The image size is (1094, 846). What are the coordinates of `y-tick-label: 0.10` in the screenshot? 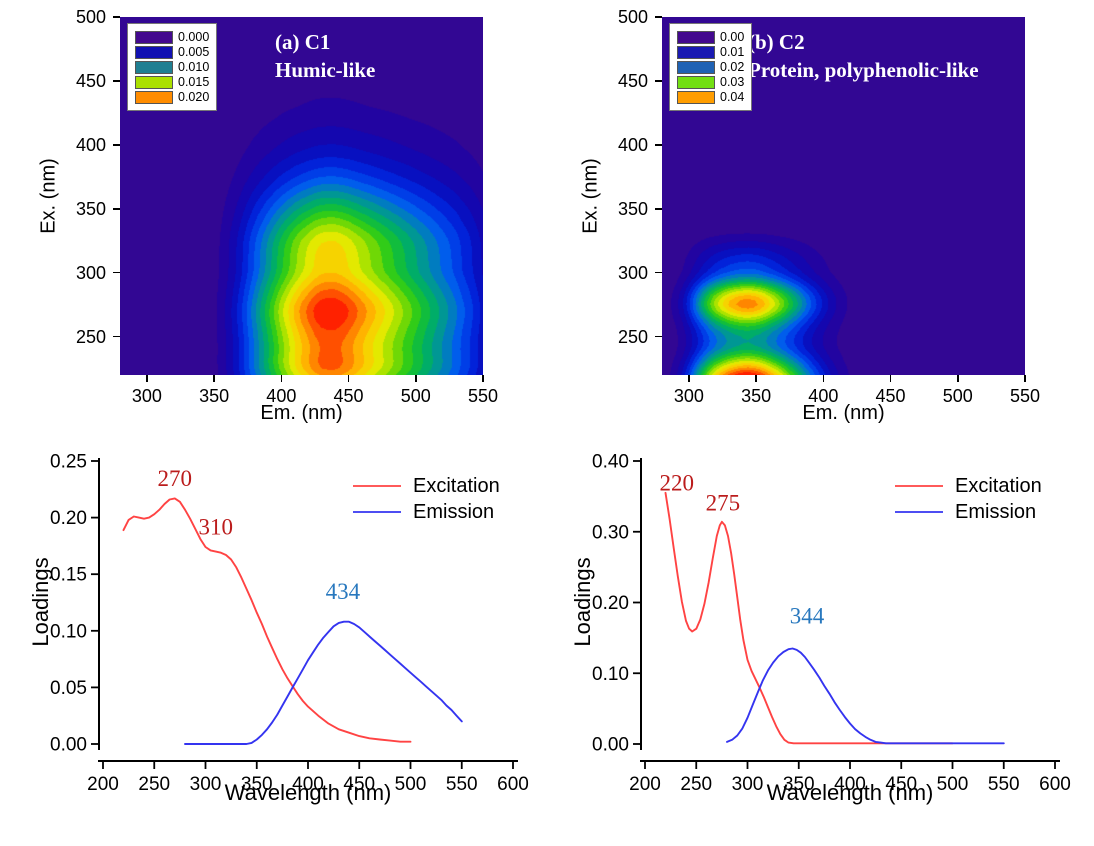 It's located at (68, 631).